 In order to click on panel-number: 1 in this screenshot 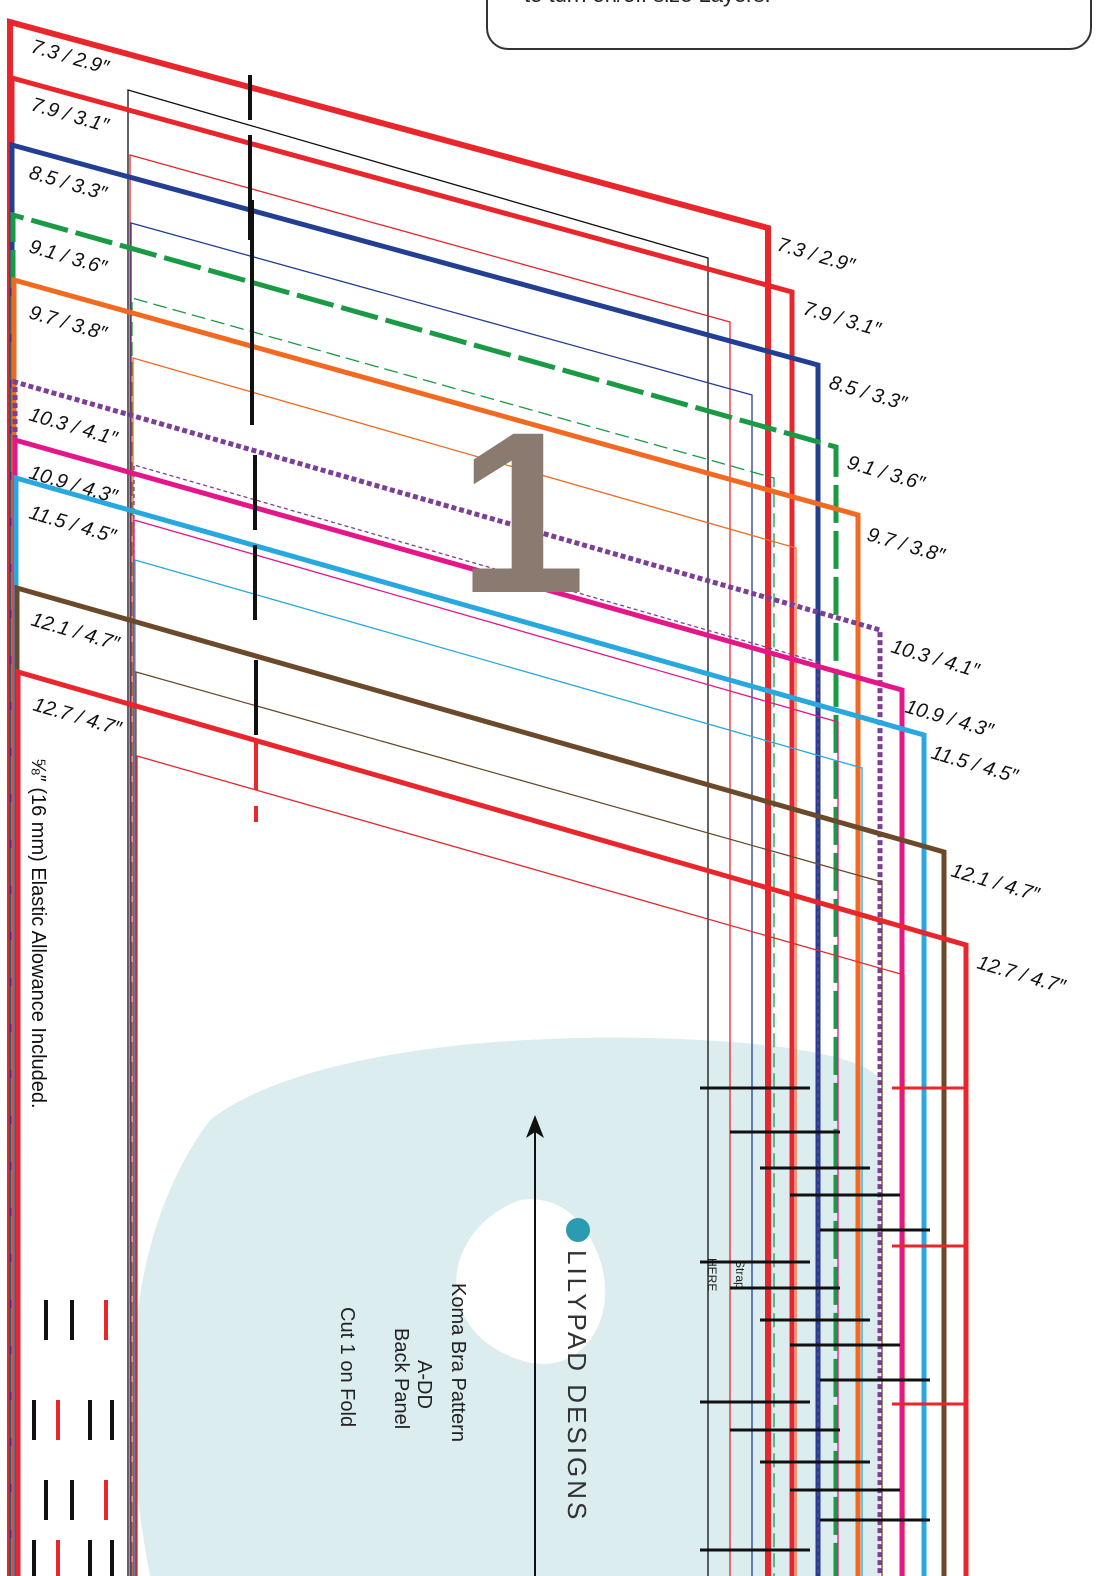, I will do `click(522, 512)`.